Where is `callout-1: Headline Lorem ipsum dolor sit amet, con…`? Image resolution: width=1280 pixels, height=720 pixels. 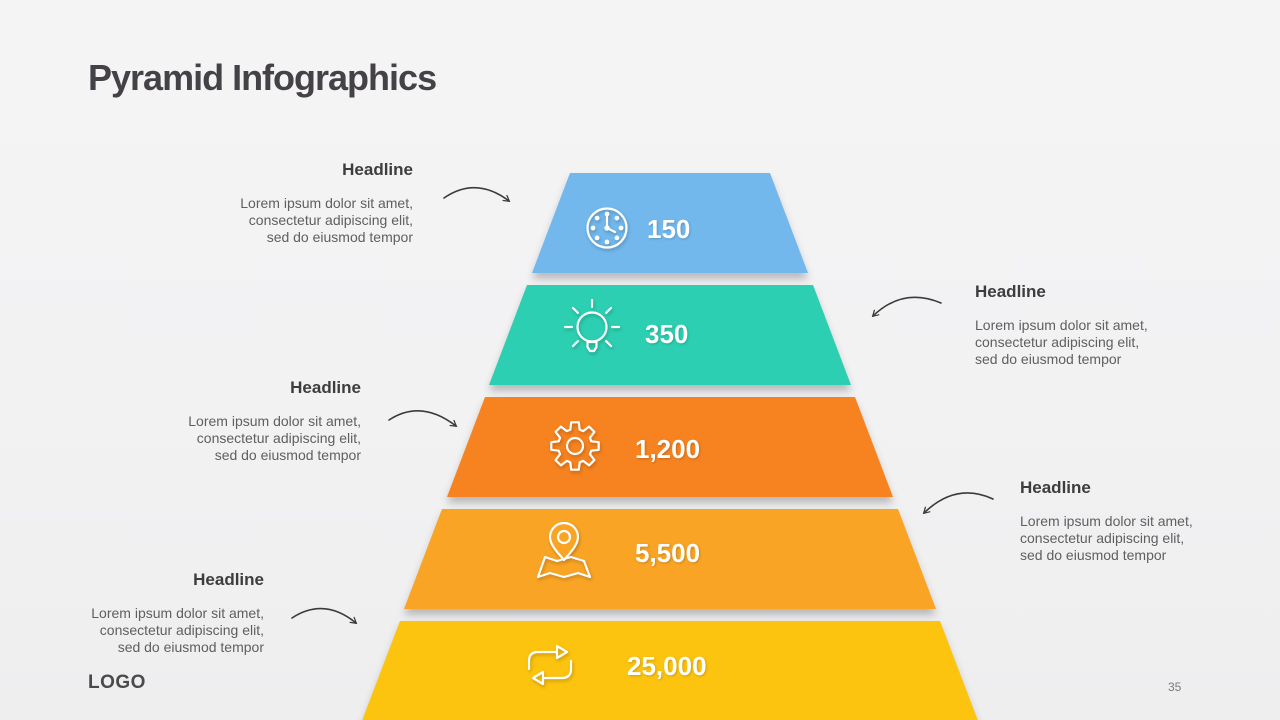 callout-1: Headline Lorem ipsum dolor sit amet, con… is located at coordinates (298, 203).